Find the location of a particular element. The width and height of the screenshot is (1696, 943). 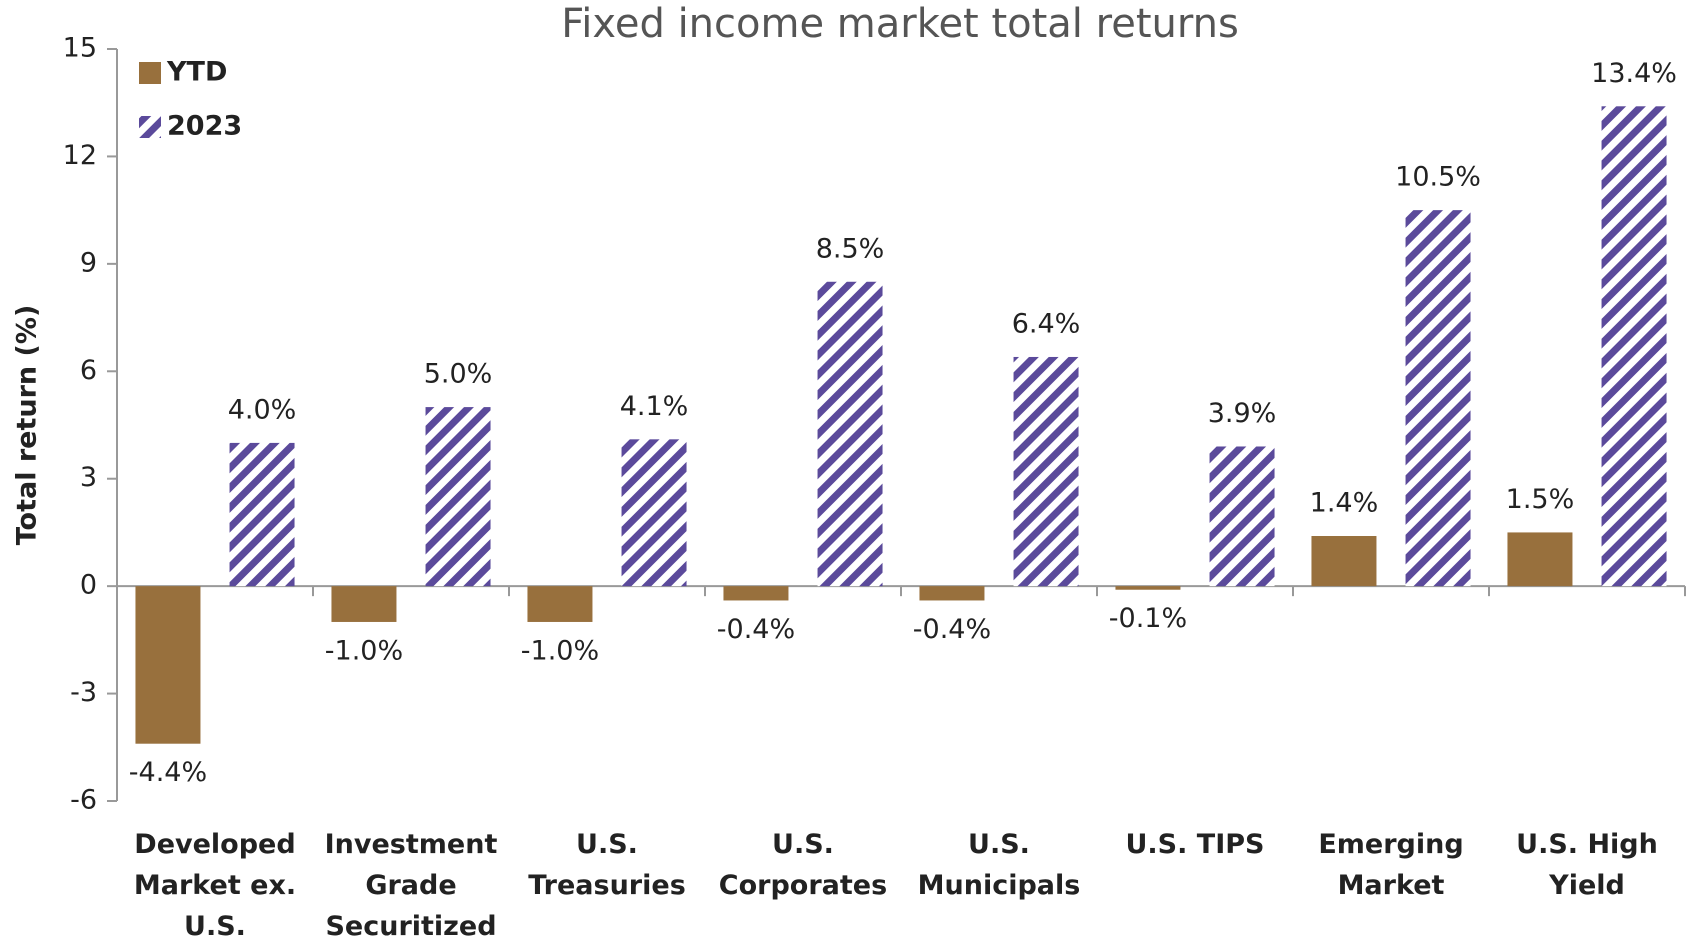

legend-label: 2023 is located at coordinates (204, 126).